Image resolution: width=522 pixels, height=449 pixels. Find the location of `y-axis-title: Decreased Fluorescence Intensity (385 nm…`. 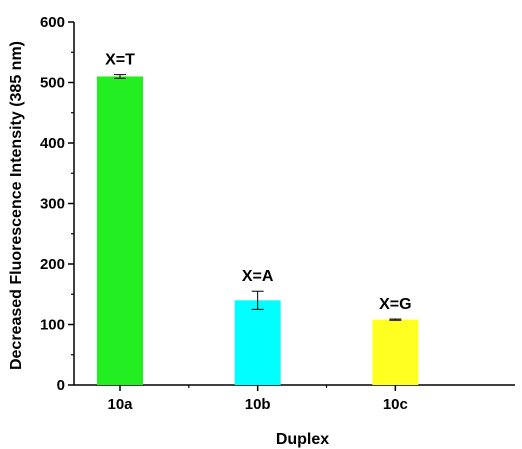

y-axis-title: Decreased Fluorescence Intensity (385 nm… is located at coordinates (16, 205).